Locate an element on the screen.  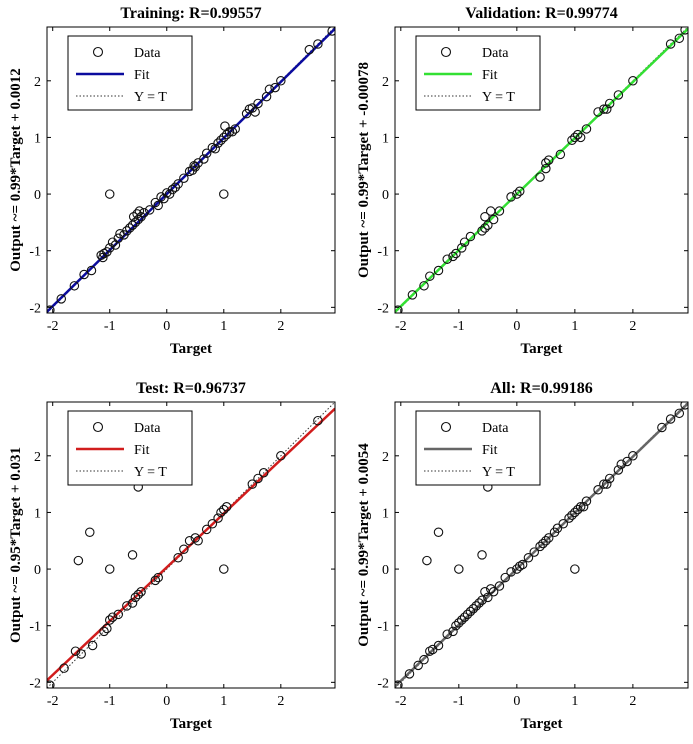
validation-y-tick-label: 1 is located at coordinates (385, 138).